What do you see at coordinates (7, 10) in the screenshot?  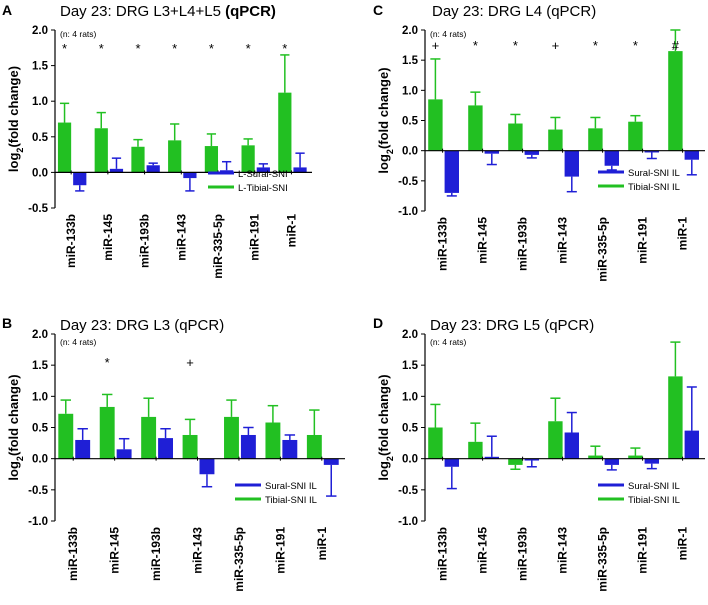 I see `panel-letter: A` at bounding box center [7, 10].